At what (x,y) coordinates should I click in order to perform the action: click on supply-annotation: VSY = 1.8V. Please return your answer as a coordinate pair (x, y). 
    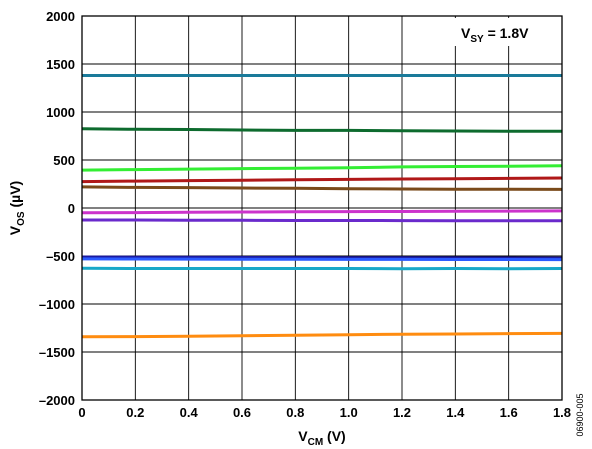
    Looking at the image, I should click on (495, 35).